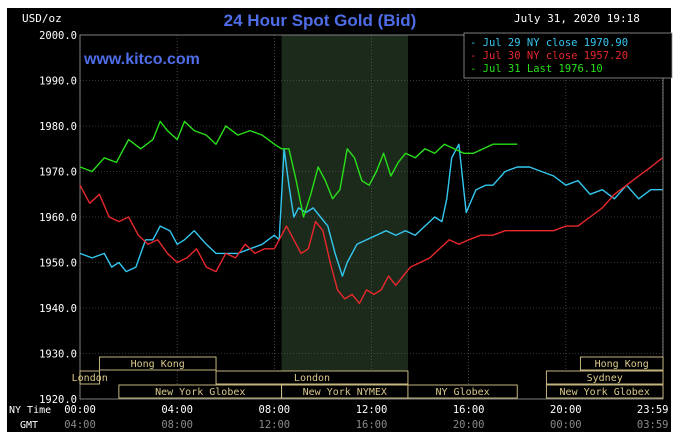  I want to click on session-label: Sydney, so click(605, 378).